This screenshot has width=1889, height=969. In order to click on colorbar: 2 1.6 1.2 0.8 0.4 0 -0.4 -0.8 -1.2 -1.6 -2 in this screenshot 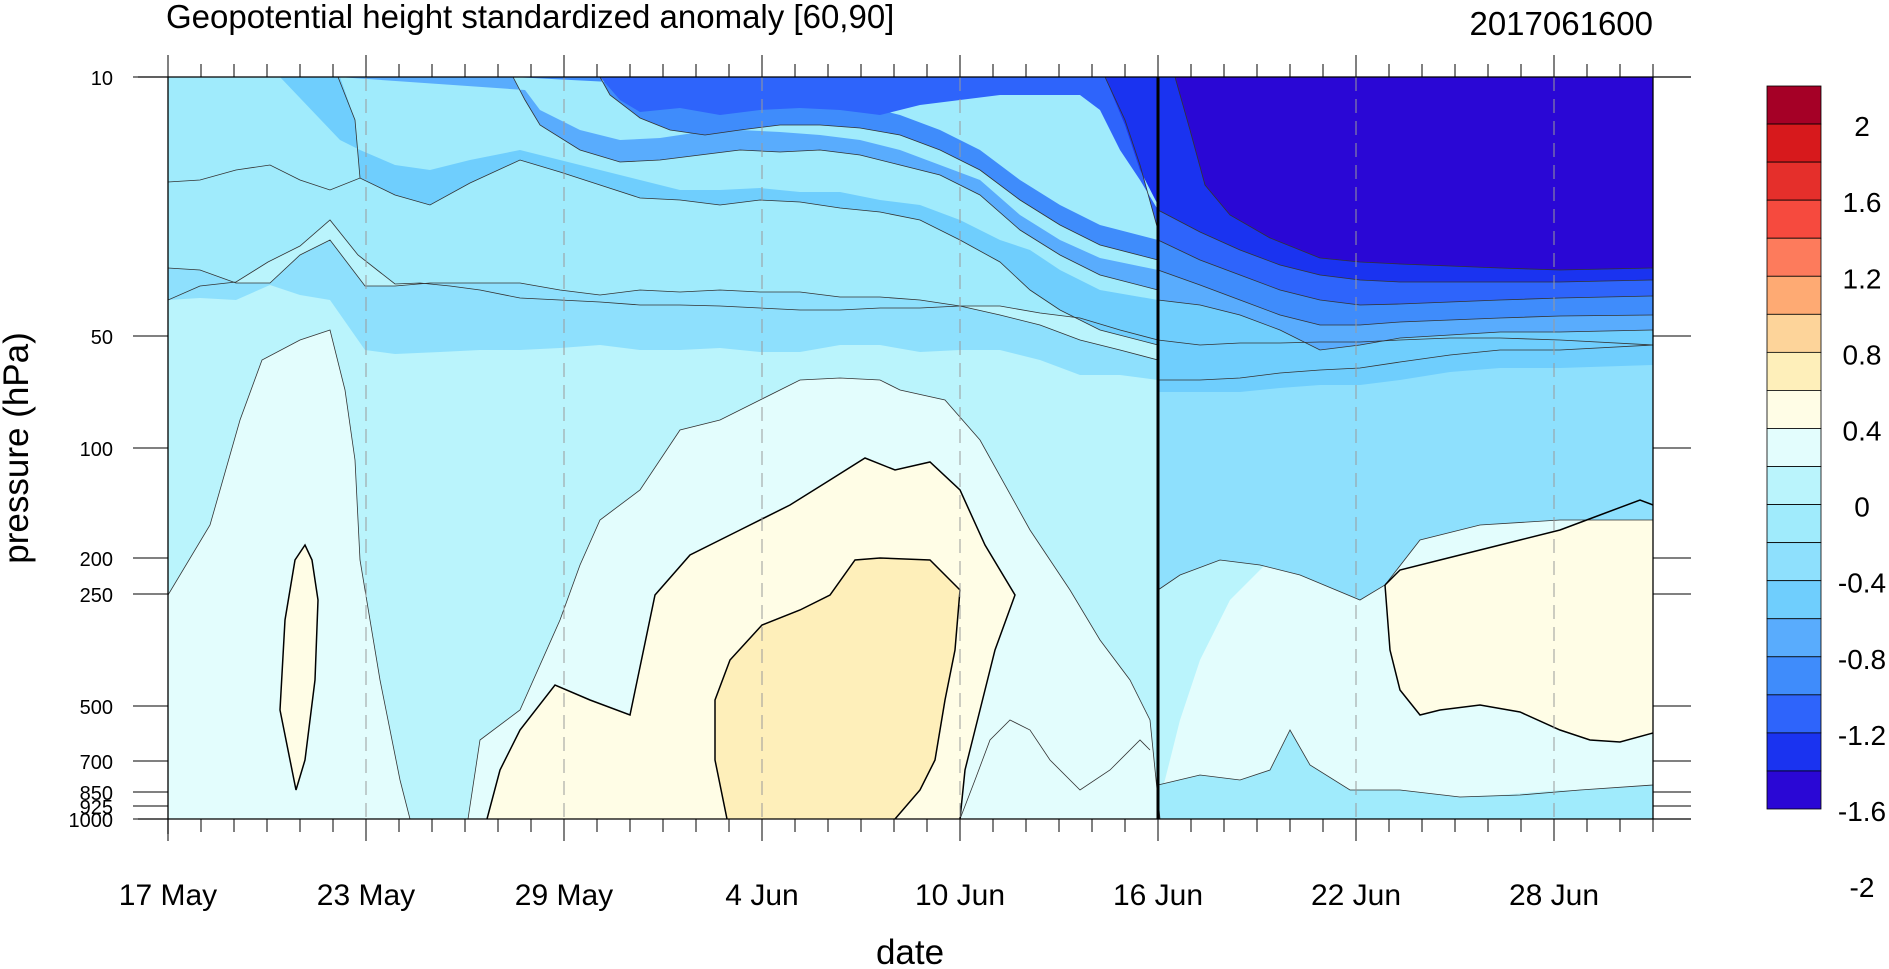, I will do `click(1826, 494)`.